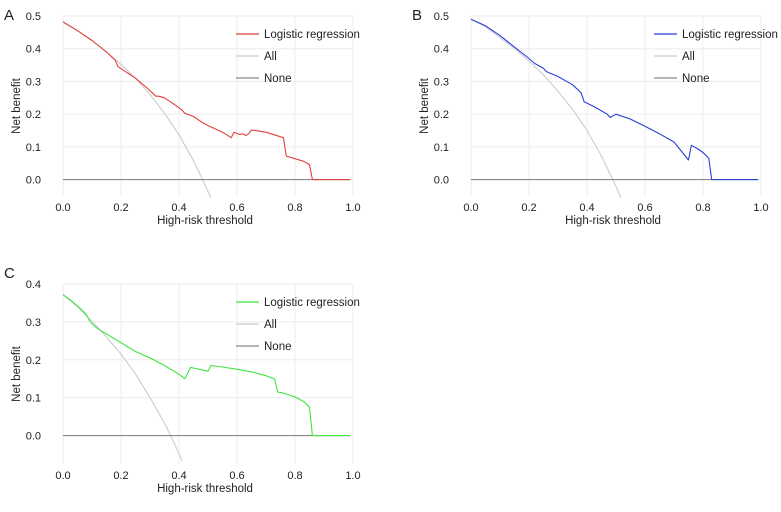 The height and width of the screenshot is (512, 781). What do you see at coordinates (9, 15) in the screenshot?
I see `panel-letter: A` at bounding box center [9, 15].